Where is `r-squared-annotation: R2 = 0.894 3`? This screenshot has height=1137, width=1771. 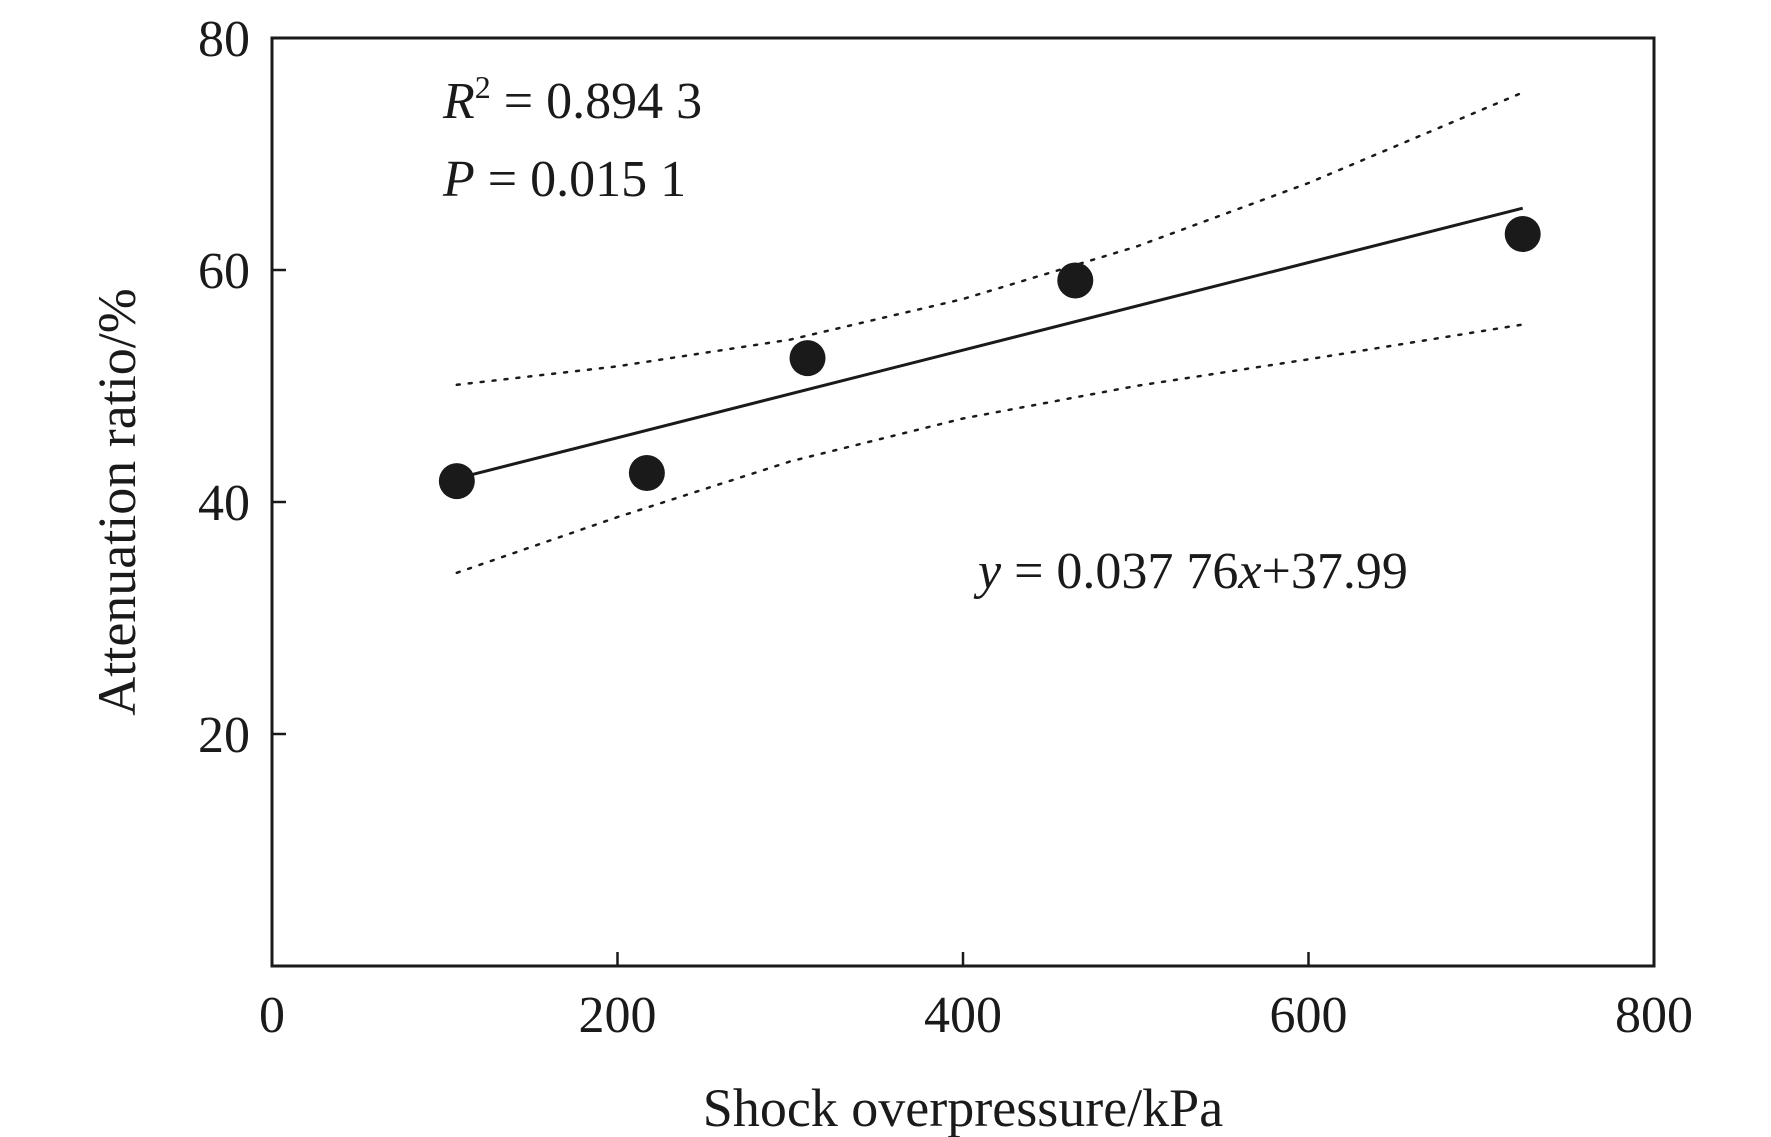 r-squared-annotation: R2 = 0.894 3 is located at coordinates (572, 99).